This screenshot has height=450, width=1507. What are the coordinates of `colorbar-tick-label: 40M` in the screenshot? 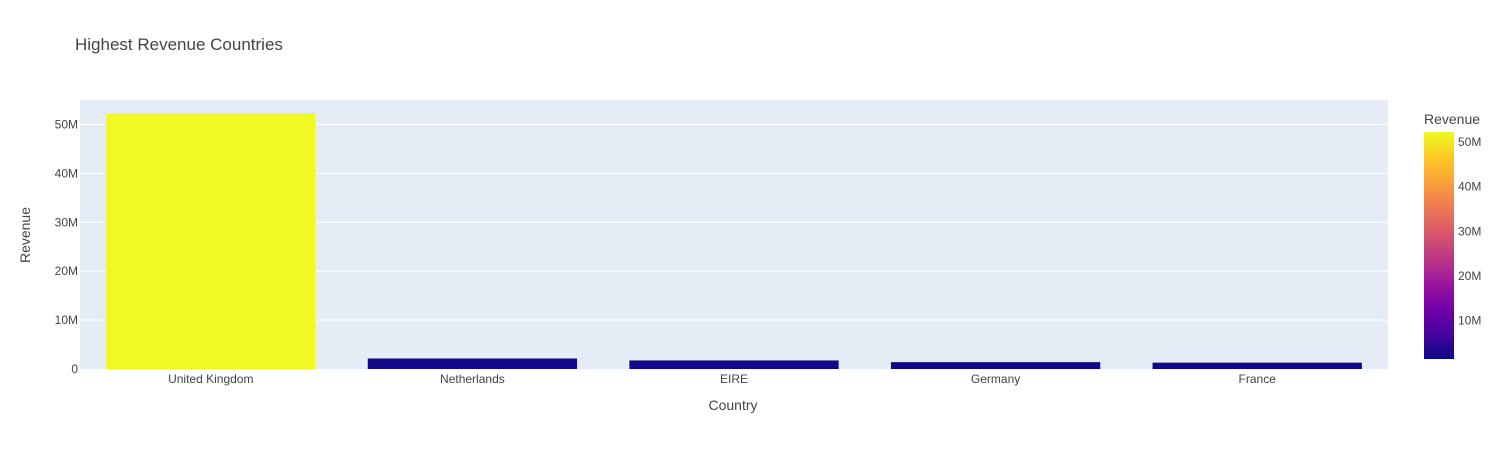 It's located at (1469, 187).